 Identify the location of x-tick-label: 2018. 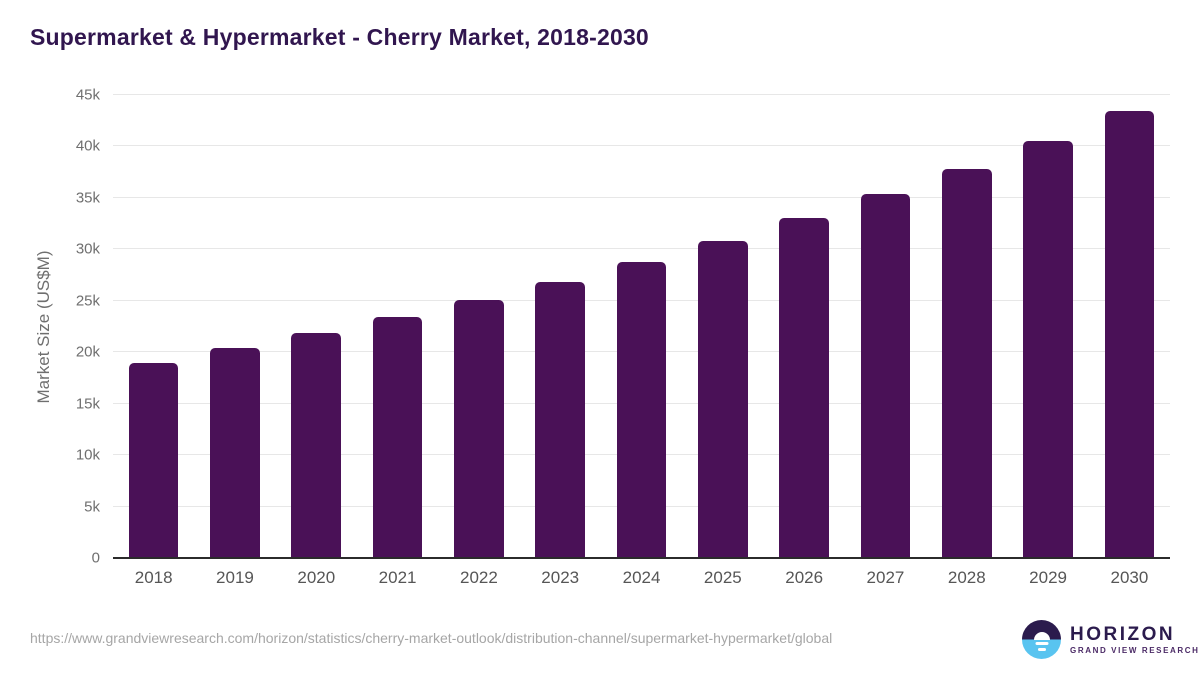
(153, 577).